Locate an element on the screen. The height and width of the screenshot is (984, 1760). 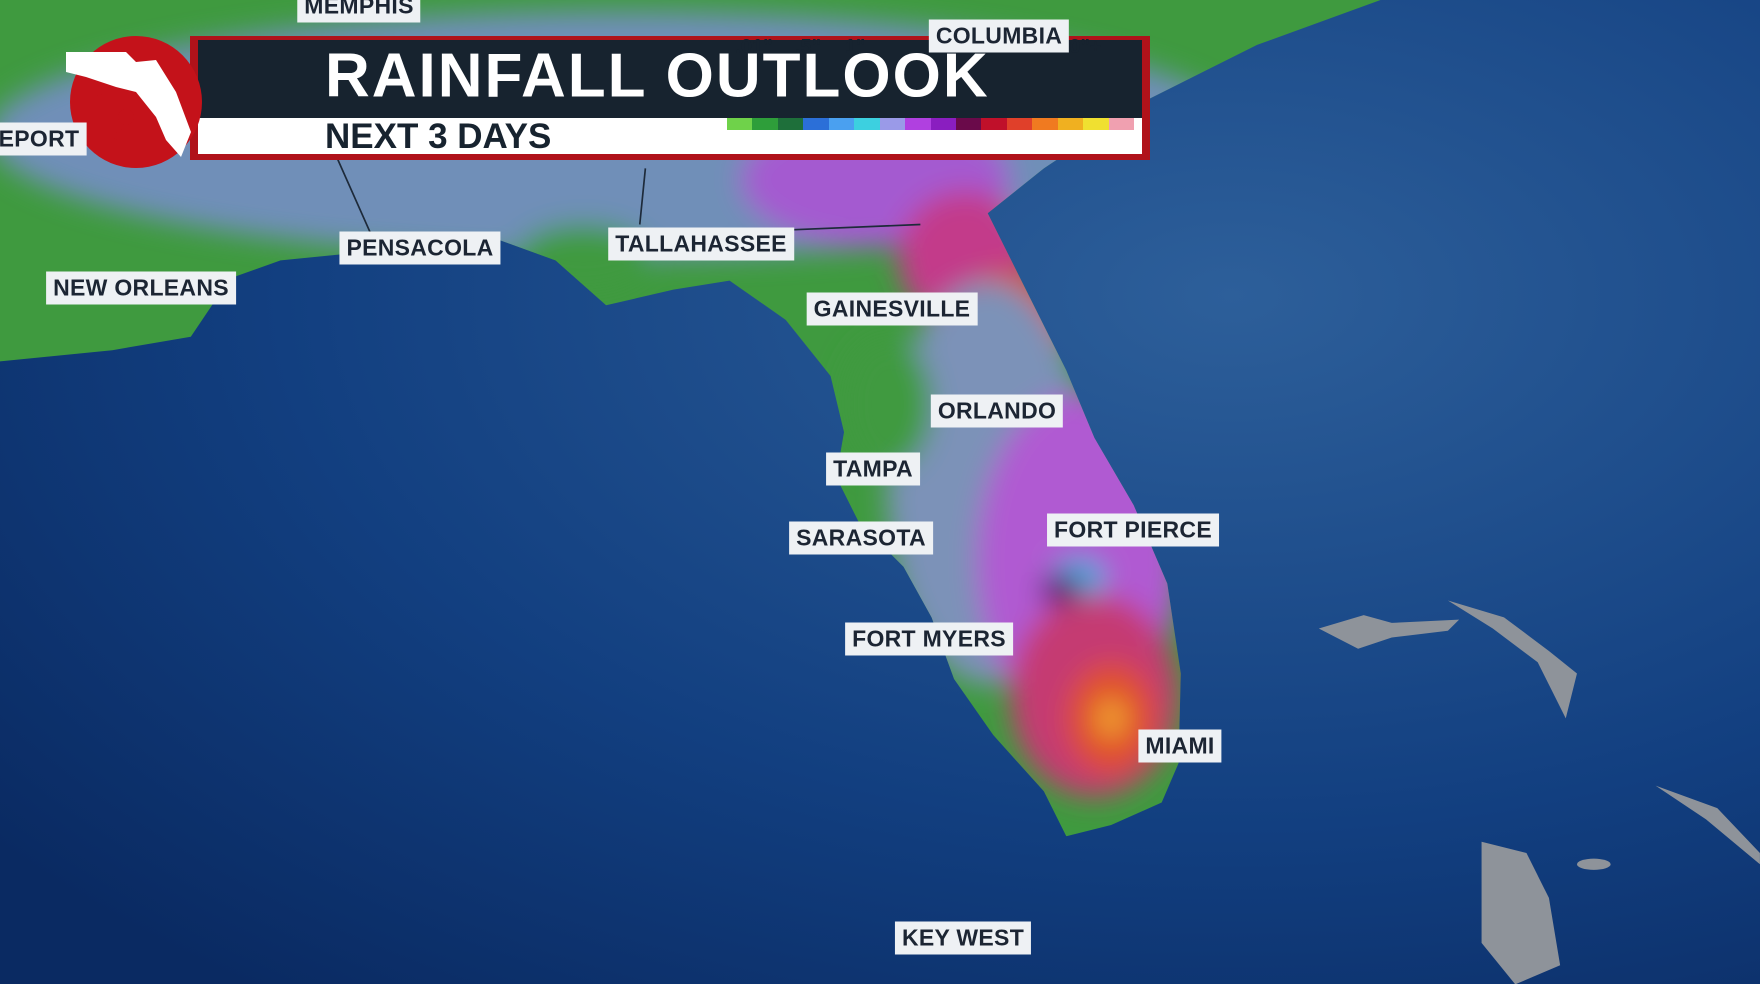
logo is located at coordinates (134, 102).